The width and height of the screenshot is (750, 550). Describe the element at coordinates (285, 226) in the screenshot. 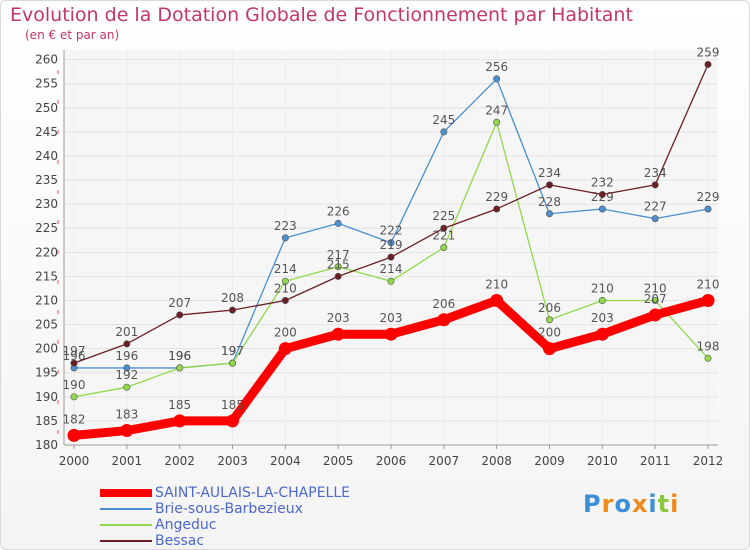

I see `data-label: 223` at that location.